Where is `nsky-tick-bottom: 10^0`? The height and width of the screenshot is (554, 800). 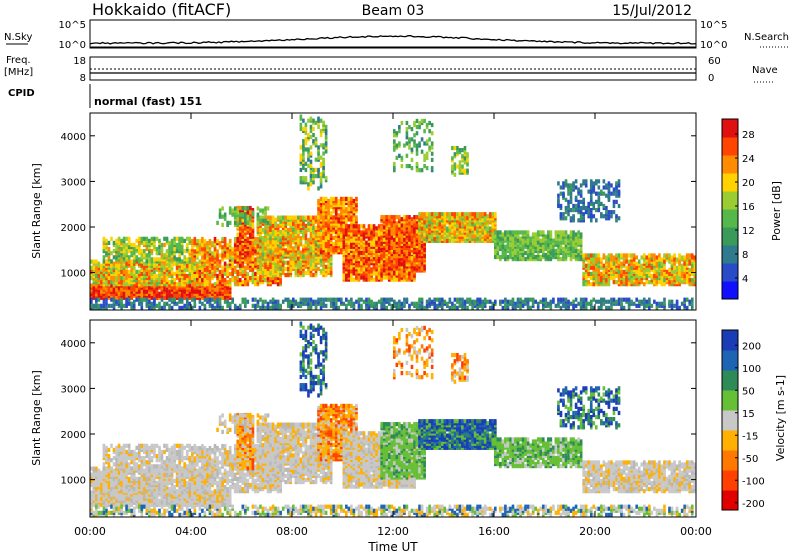 nsky-tick-bottom: 10^0 is located at coordinates (72, 45).